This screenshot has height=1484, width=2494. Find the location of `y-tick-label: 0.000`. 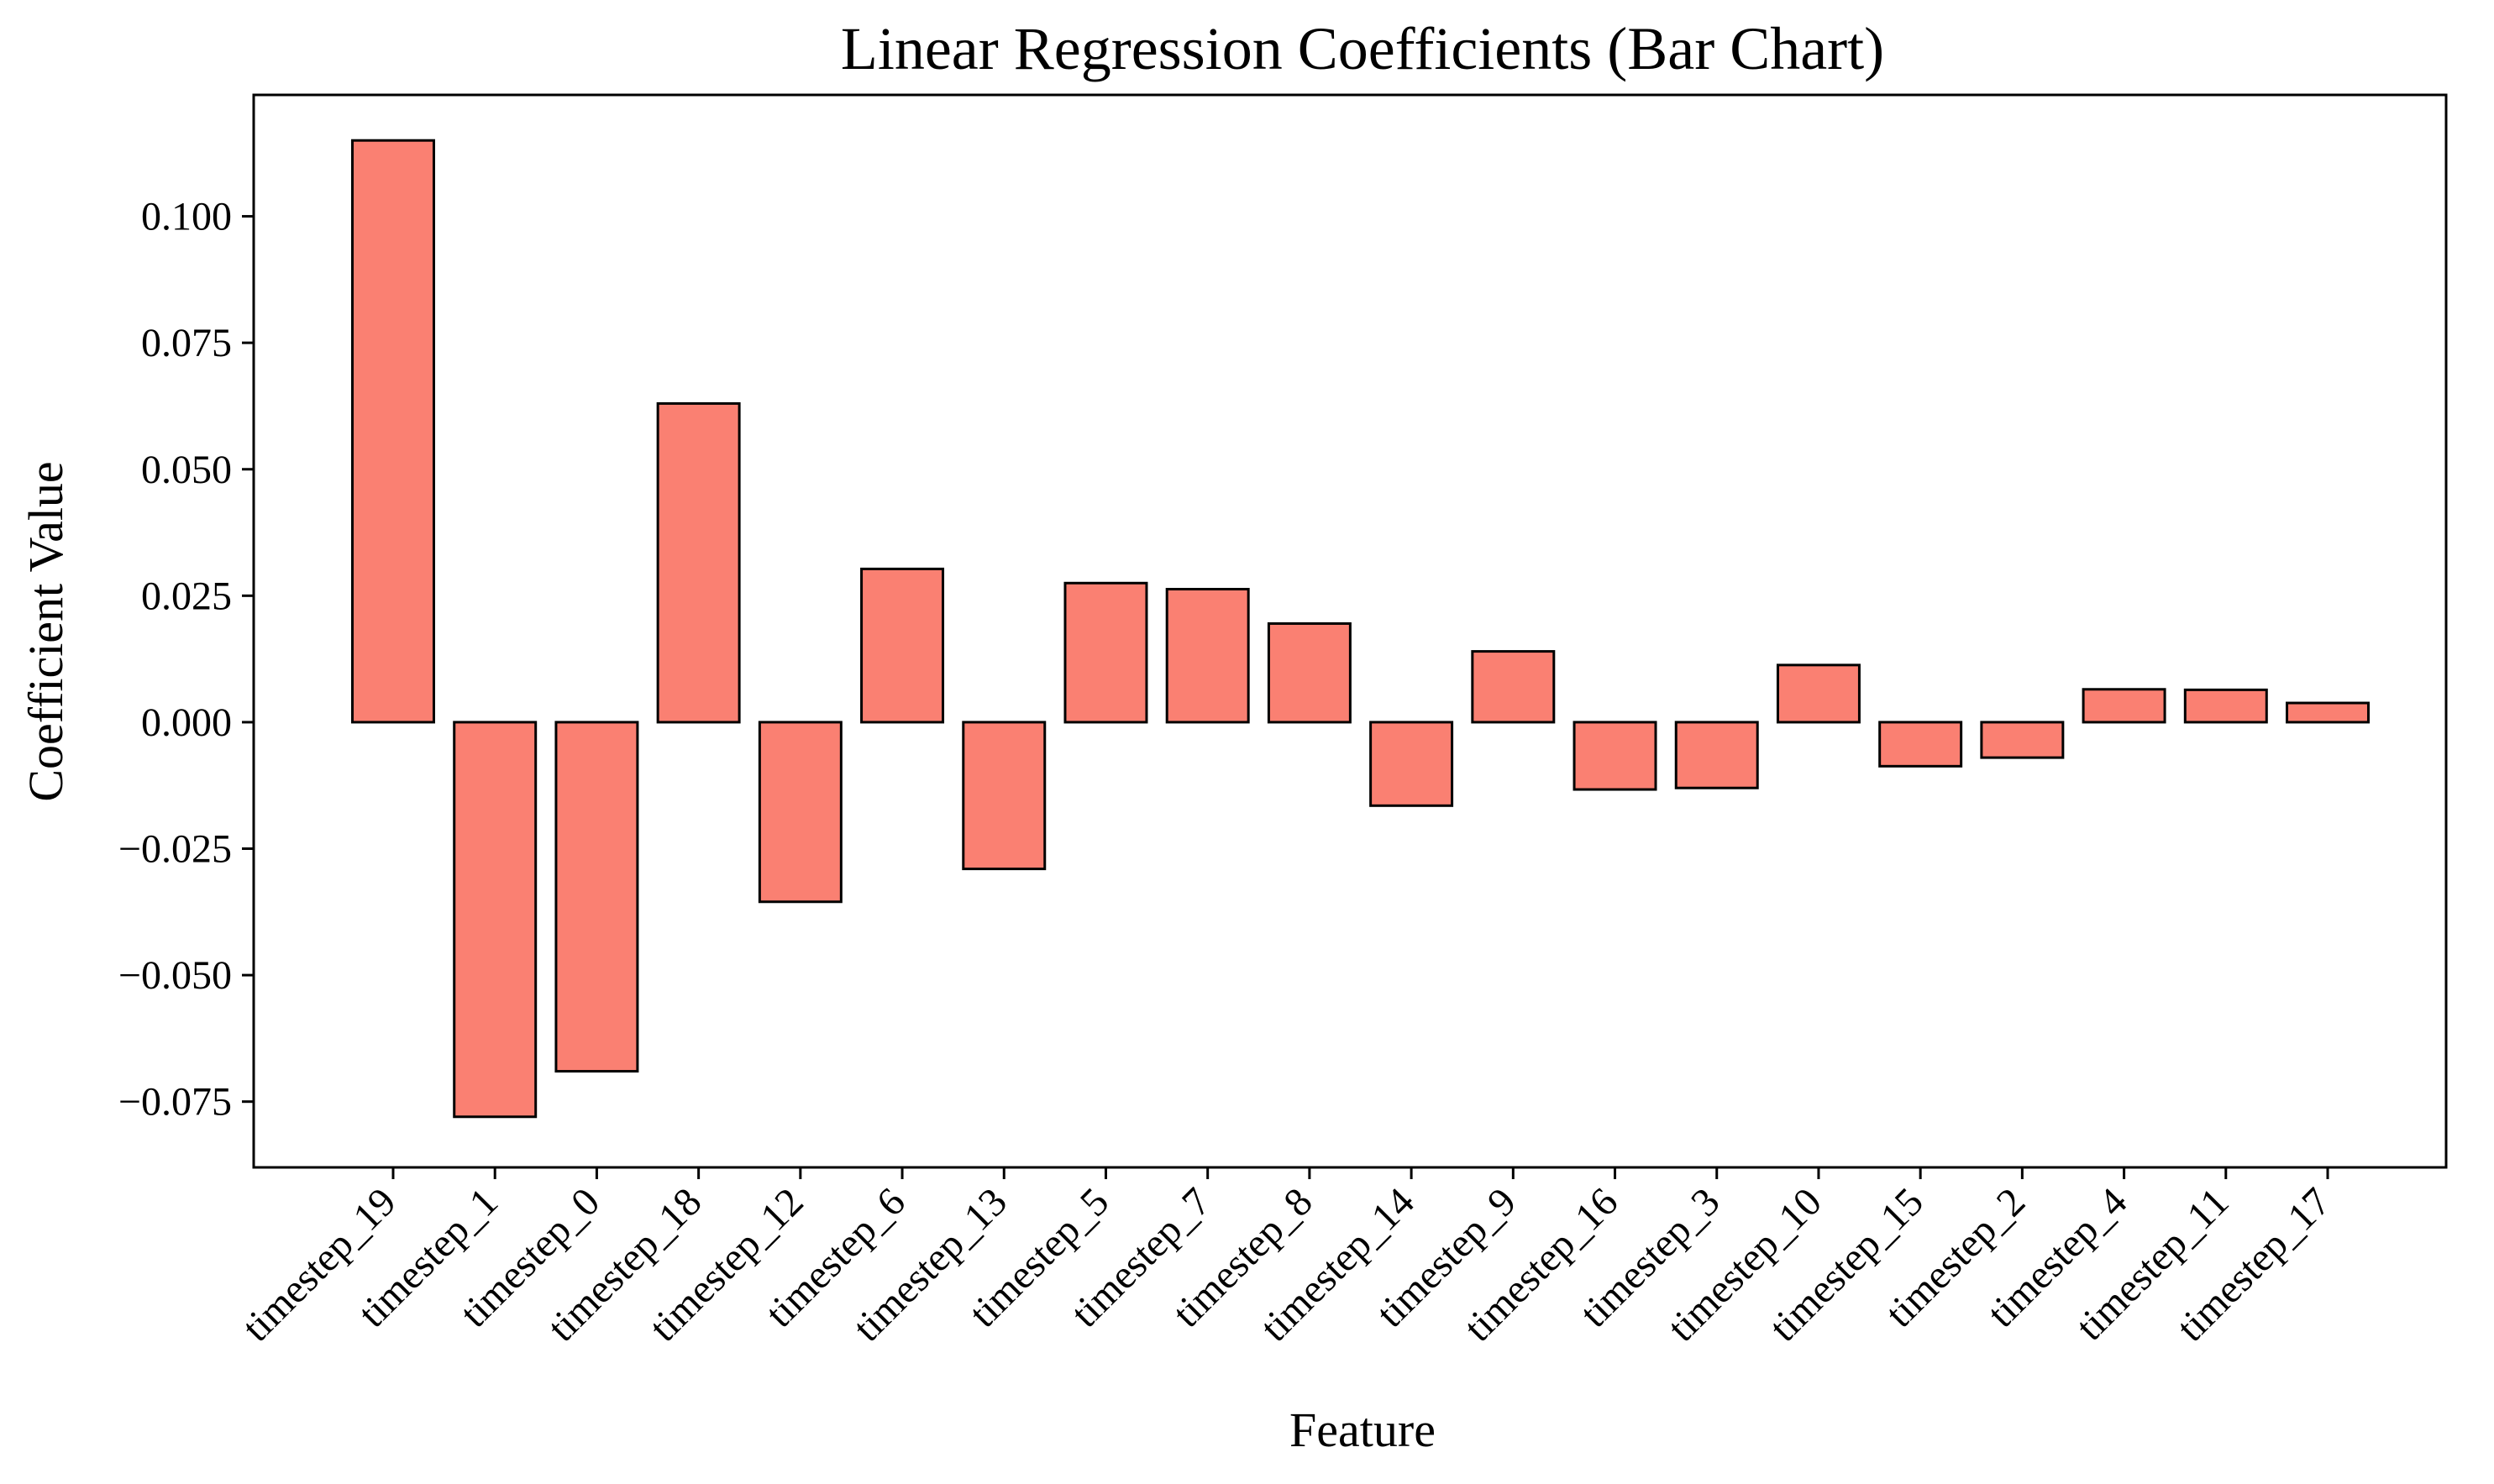

y-tick-label: 0.000 is located at coordinates (186, 723).